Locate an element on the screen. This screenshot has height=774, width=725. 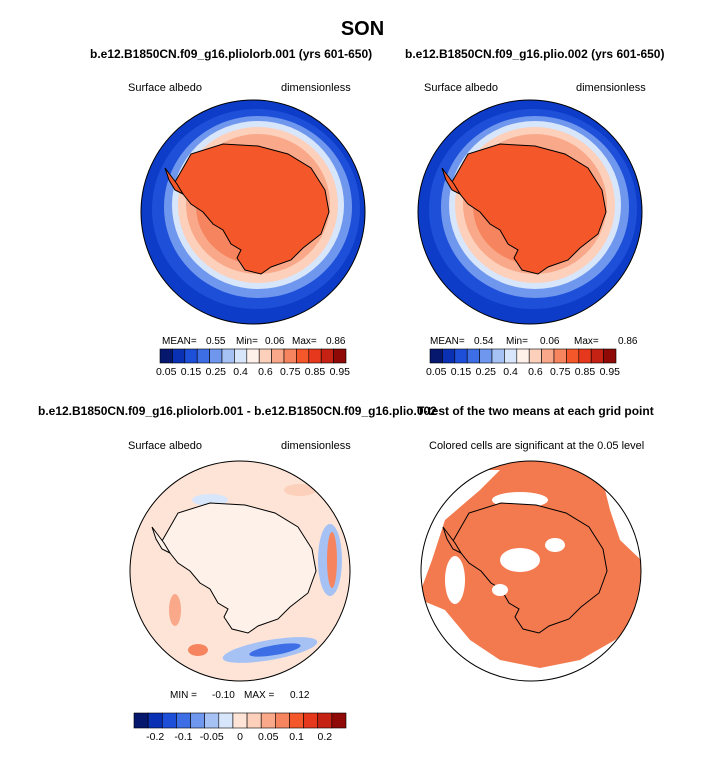
panel-2-right-label: dimensionless is located at coordinates (611, 88).